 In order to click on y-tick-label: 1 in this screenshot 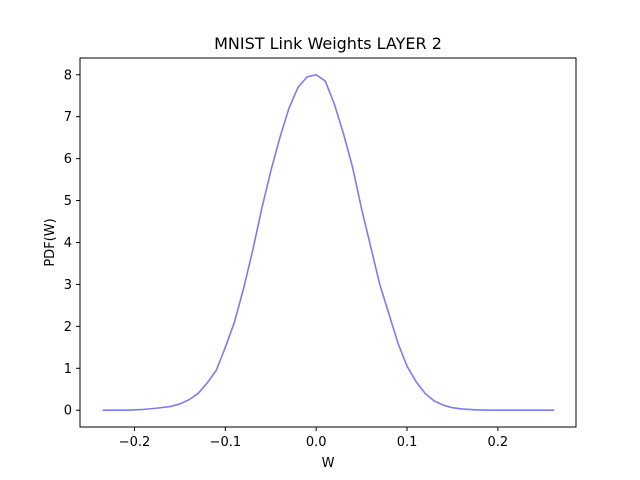, I will do `click(68, 369)`.